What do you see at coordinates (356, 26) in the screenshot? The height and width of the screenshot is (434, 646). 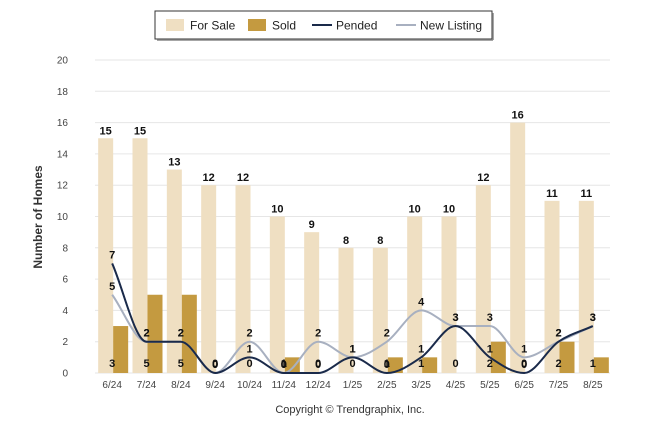 I see `legend-entry: Pended` at bounding box center [356, 26].